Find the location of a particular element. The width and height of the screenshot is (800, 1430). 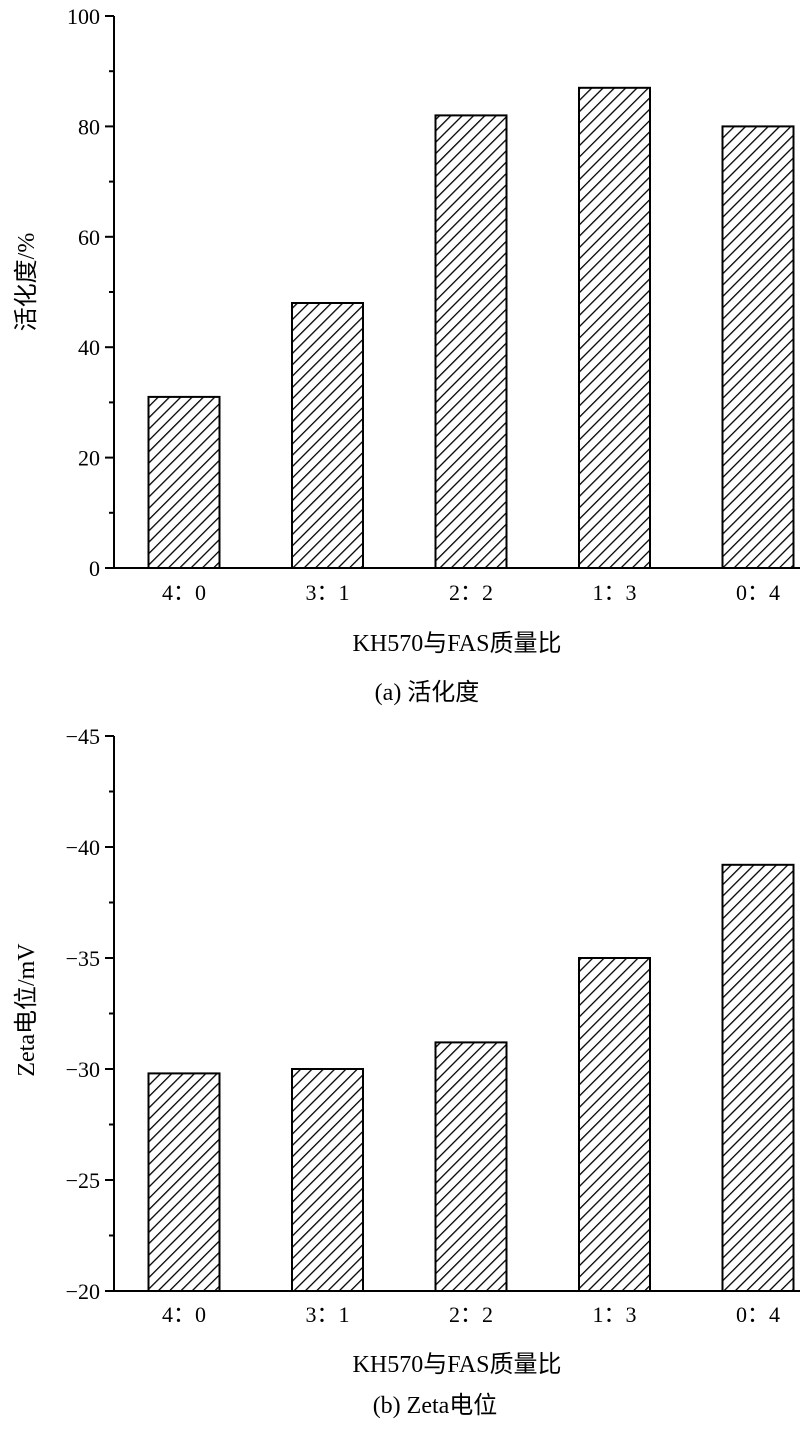

chart-a-ytick-label-0: 0 is located at coordinates (94, 568).